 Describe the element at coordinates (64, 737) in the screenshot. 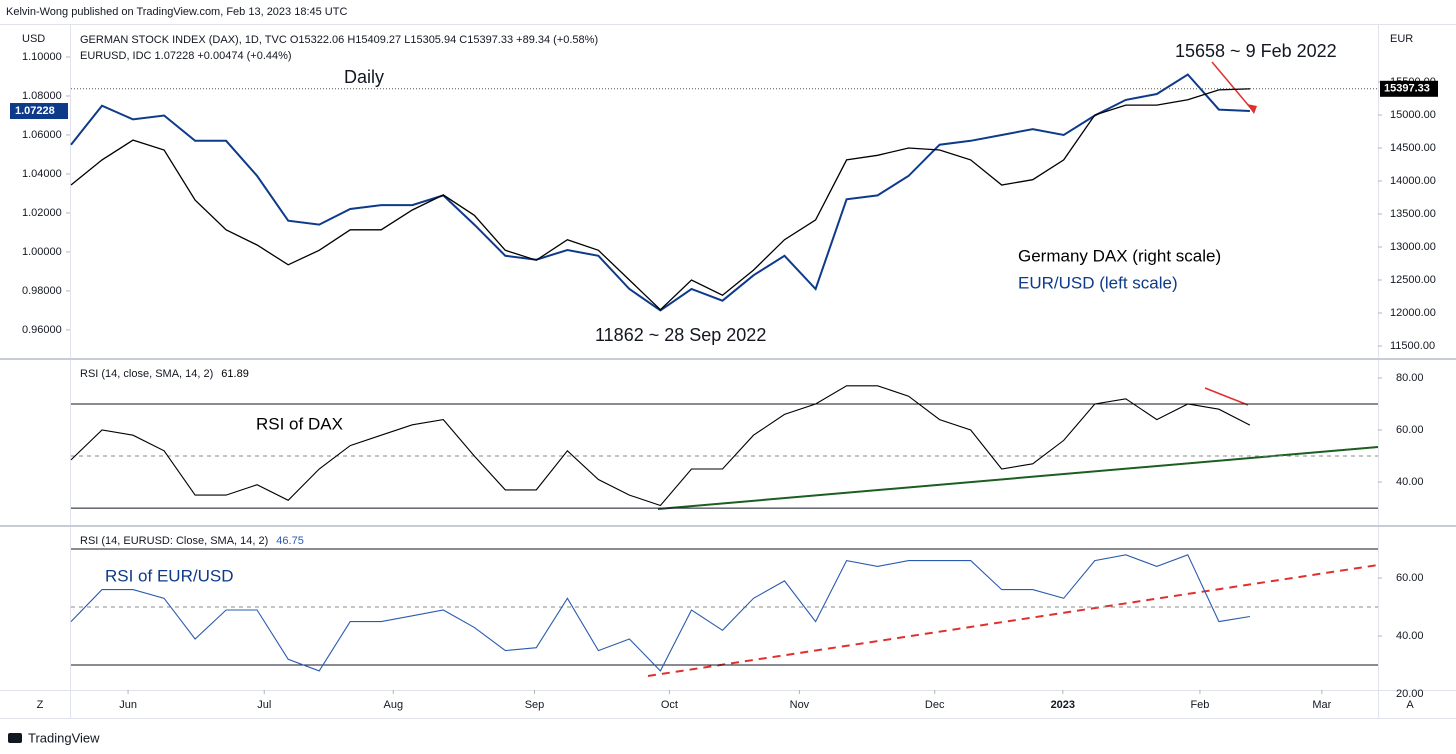

I see `brand: TradingView` at that location.